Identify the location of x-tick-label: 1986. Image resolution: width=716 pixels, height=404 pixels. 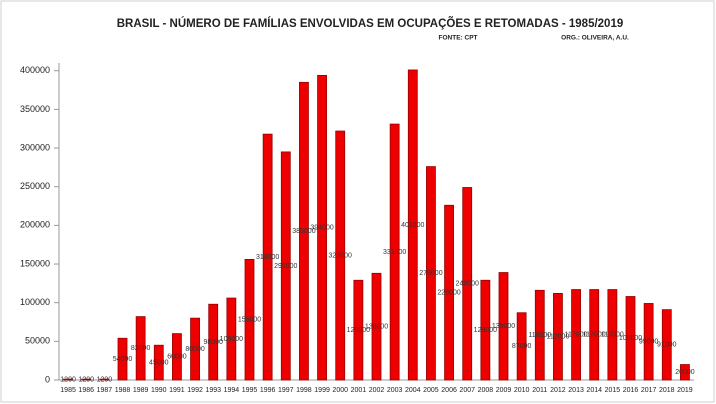
(86, 390).